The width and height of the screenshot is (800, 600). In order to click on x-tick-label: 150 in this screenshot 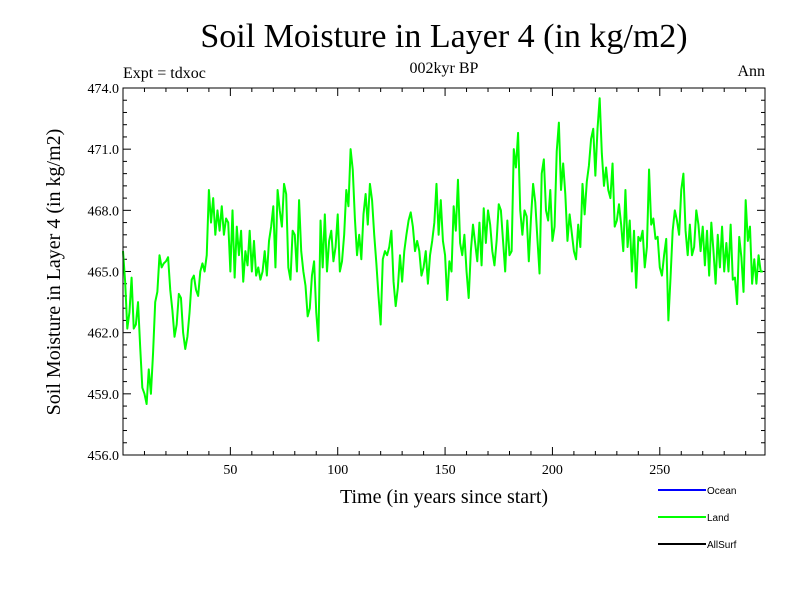, I will do `click(445, 470)`.